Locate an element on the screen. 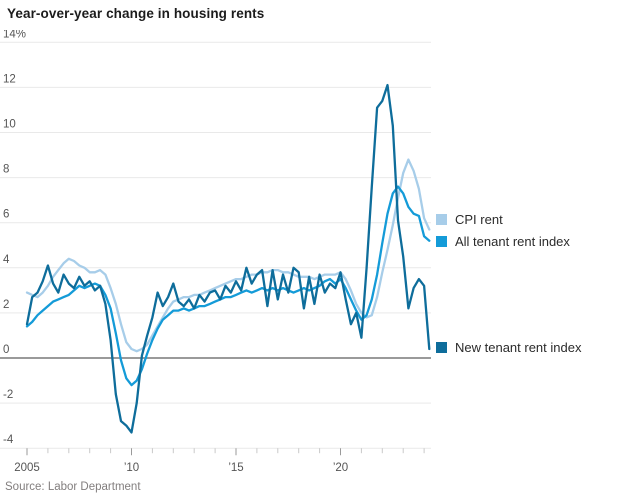  legend-item-all-tenant-rent-index: All tenant rent index is located at coordinates (503, 241).